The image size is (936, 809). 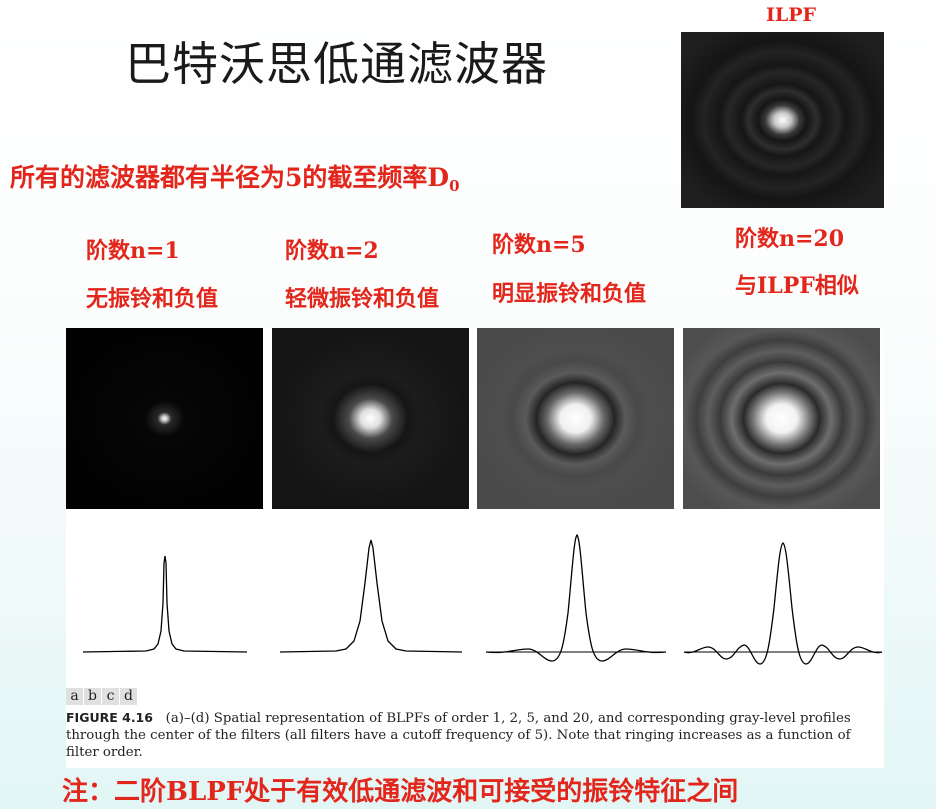 I want to click on spatial-image-c, so click(x=575, y=418).